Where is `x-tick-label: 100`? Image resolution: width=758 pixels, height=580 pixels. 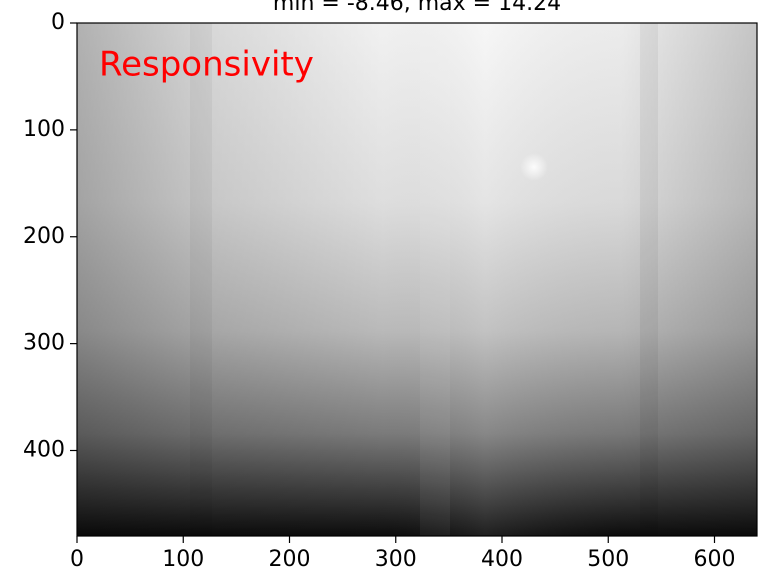 x-tick-label: 100 is located at coordinates (183, 559).